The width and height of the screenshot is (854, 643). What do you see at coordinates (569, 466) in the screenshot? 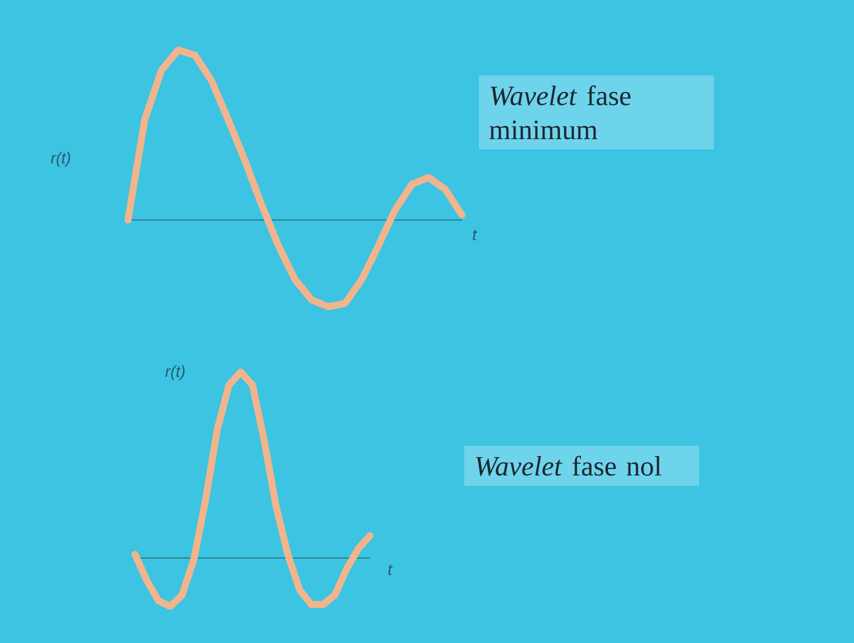
I see `text: Wavelet fase nol` at bounding box center [569, 466].